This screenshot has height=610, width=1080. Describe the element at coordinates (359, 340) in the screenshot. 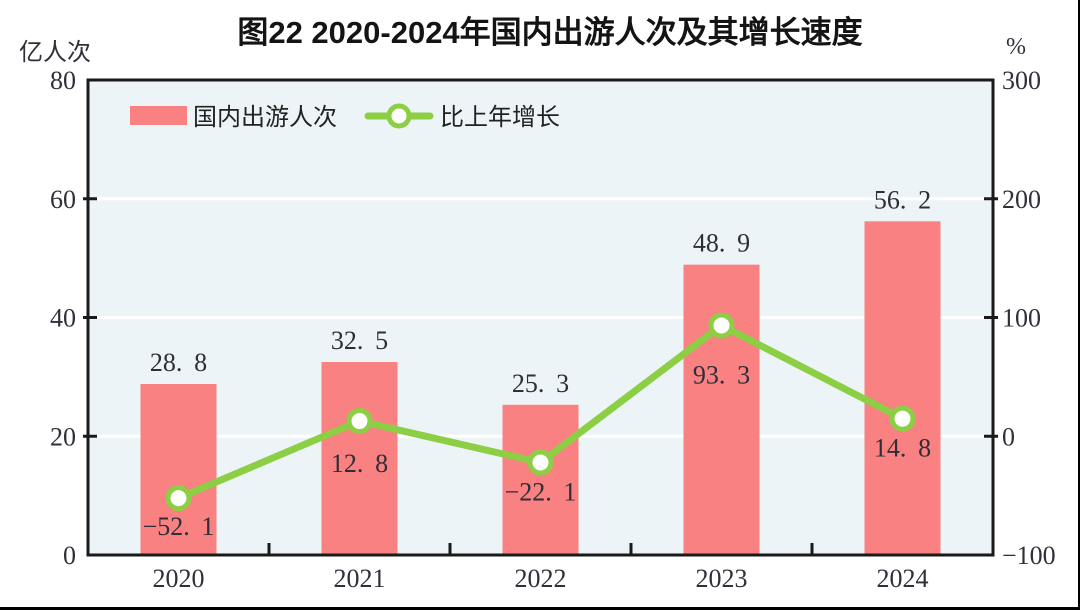

I see `bar-value-label-2021: 32. 5` at that location.